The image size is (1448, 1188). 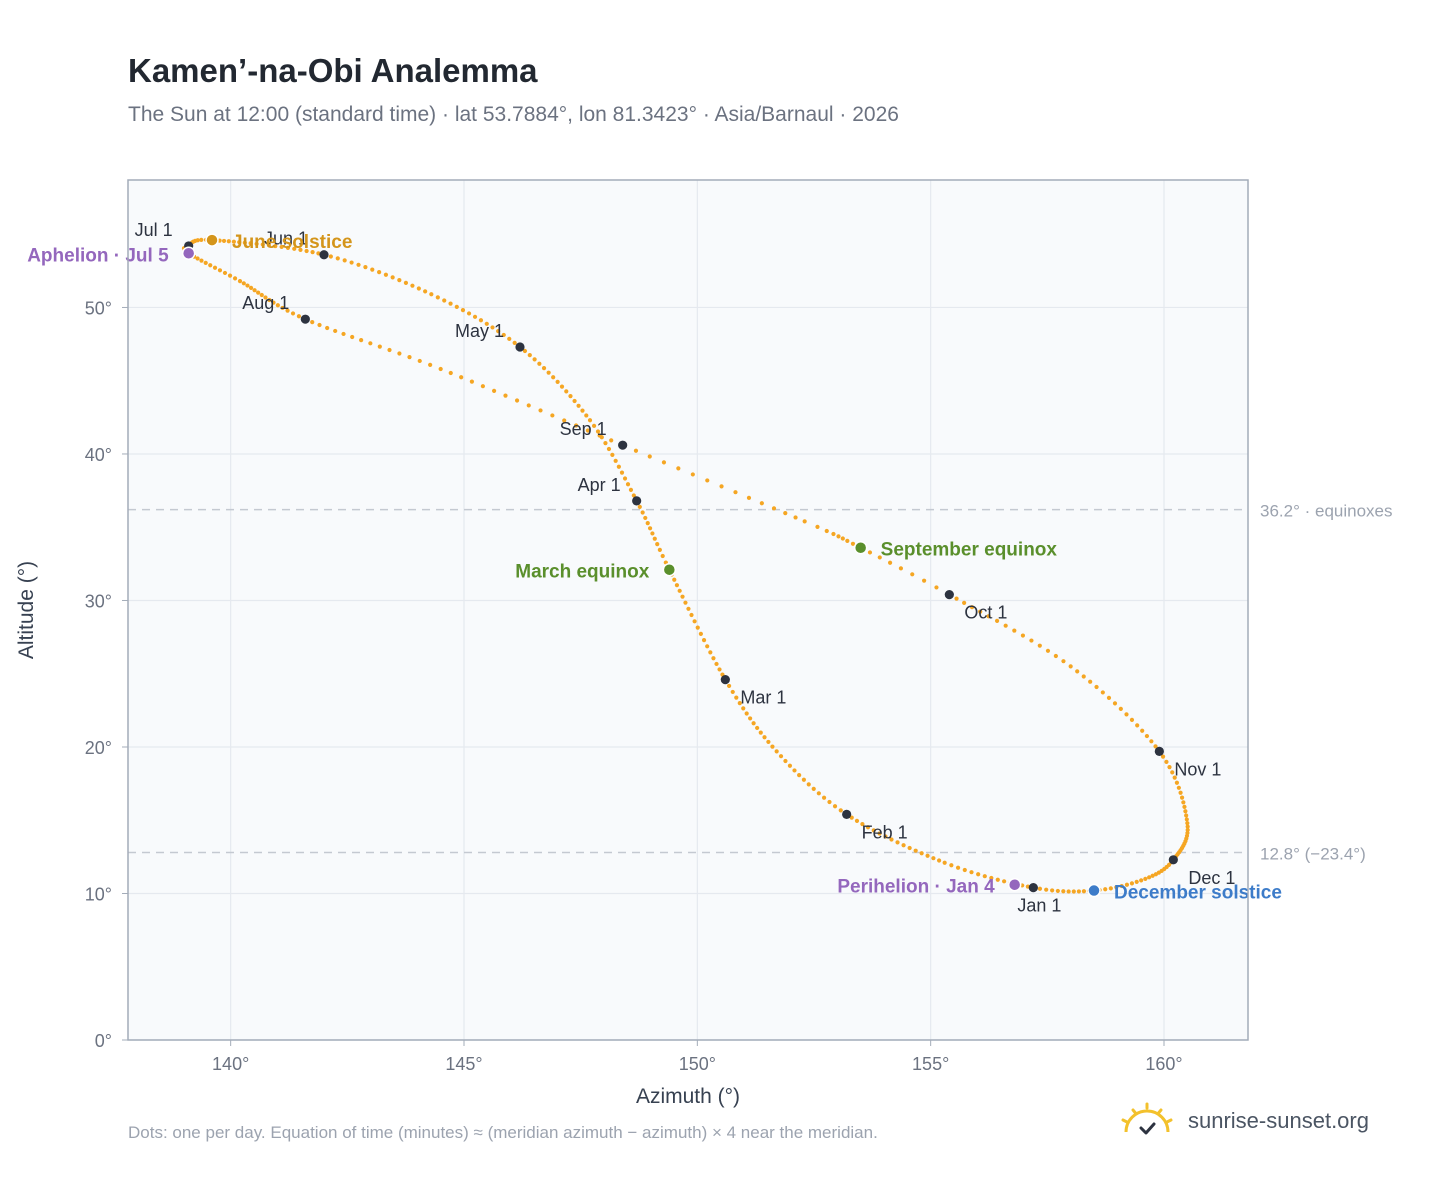 What do you see at coordinates (1244, 1121) in the screenshot?
I see `brand: sunrise-sunset.org` at bounding box center [1244, 1121].